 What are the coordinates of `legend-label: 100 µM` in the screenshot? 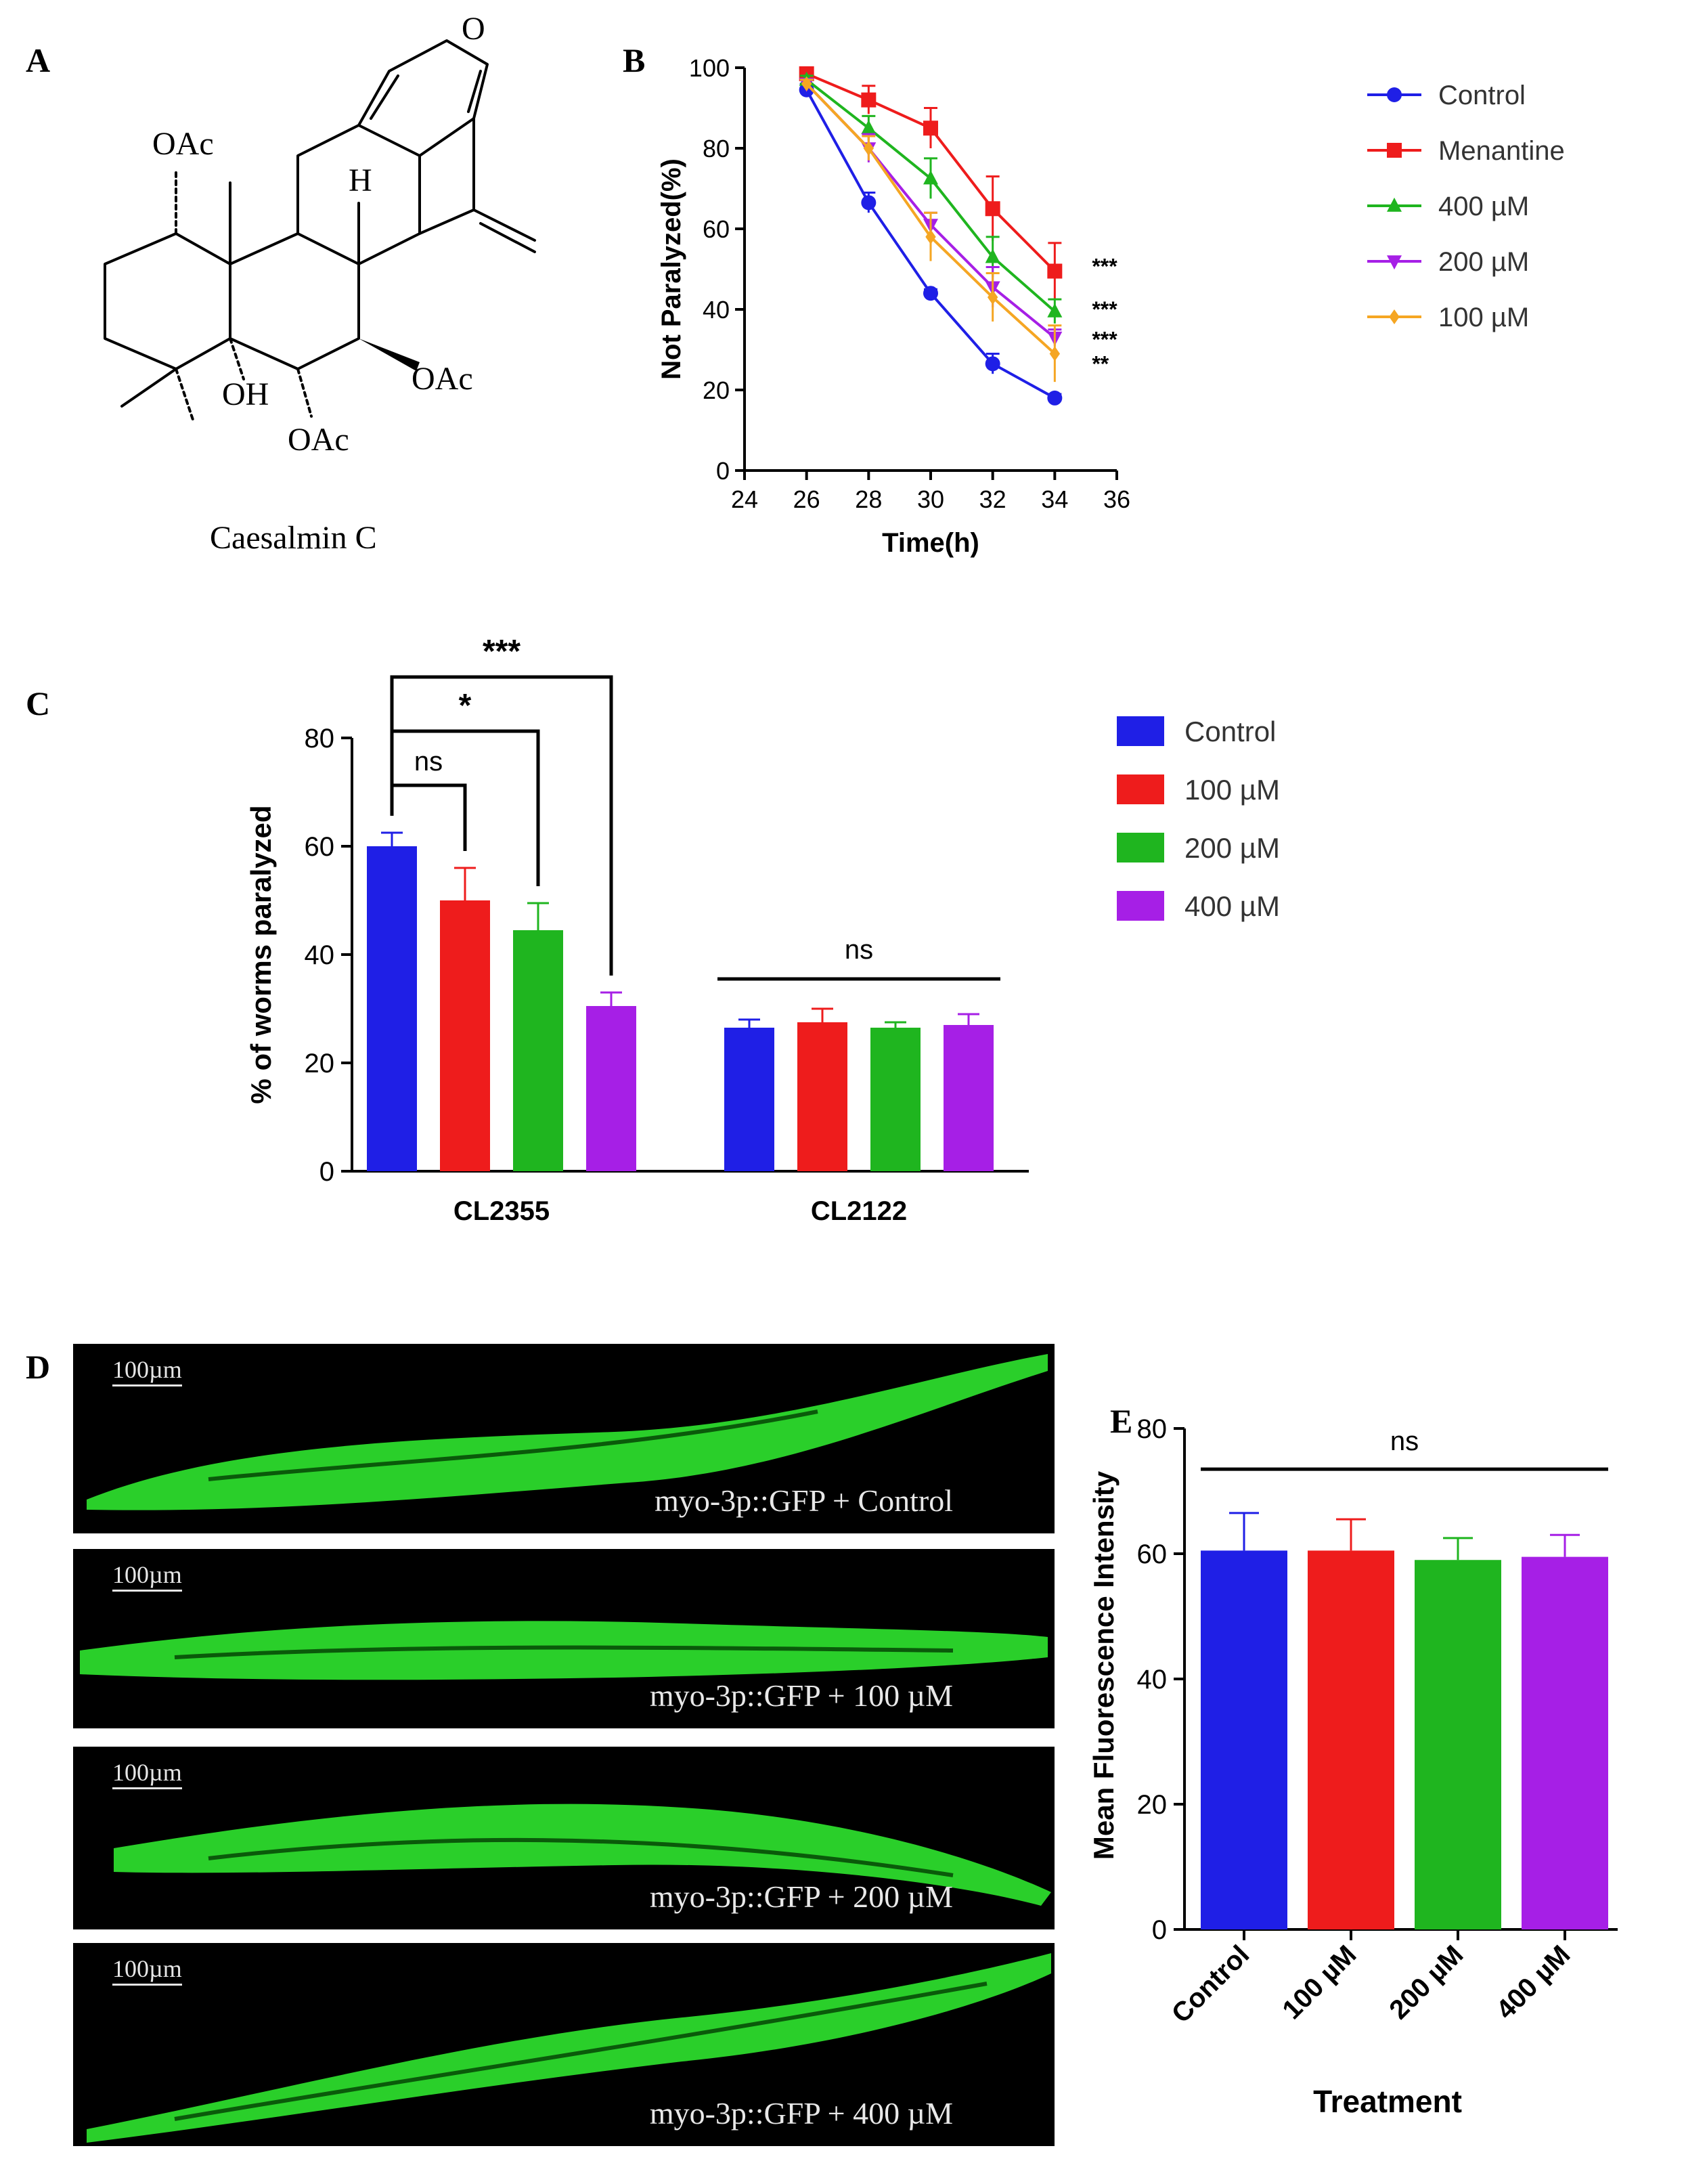 It's located at (1232, 790).